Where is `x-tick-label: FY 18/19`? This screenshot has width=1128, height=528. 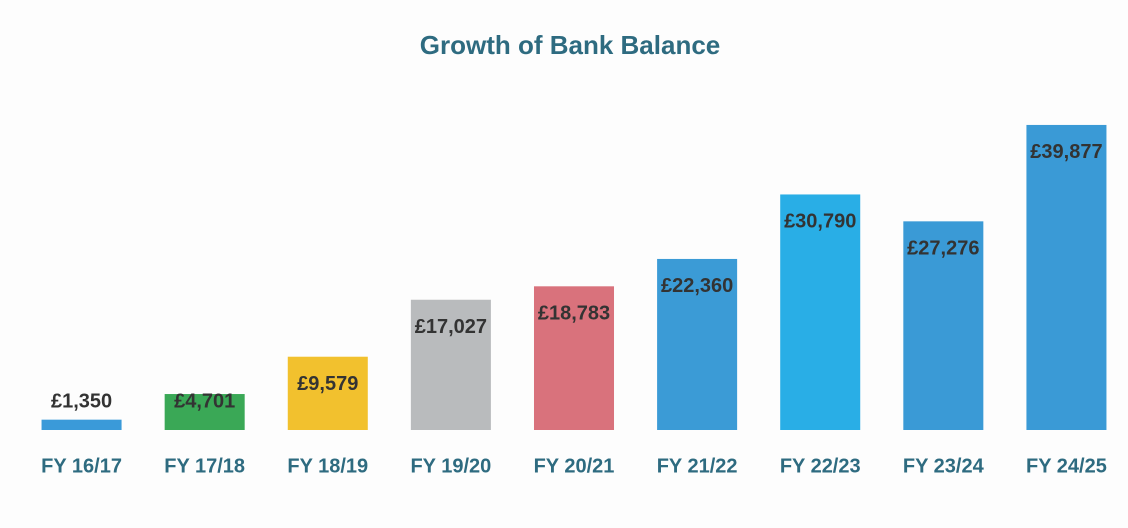 x-tick-label: FY 18/19 is located at coordinates (327, 466).